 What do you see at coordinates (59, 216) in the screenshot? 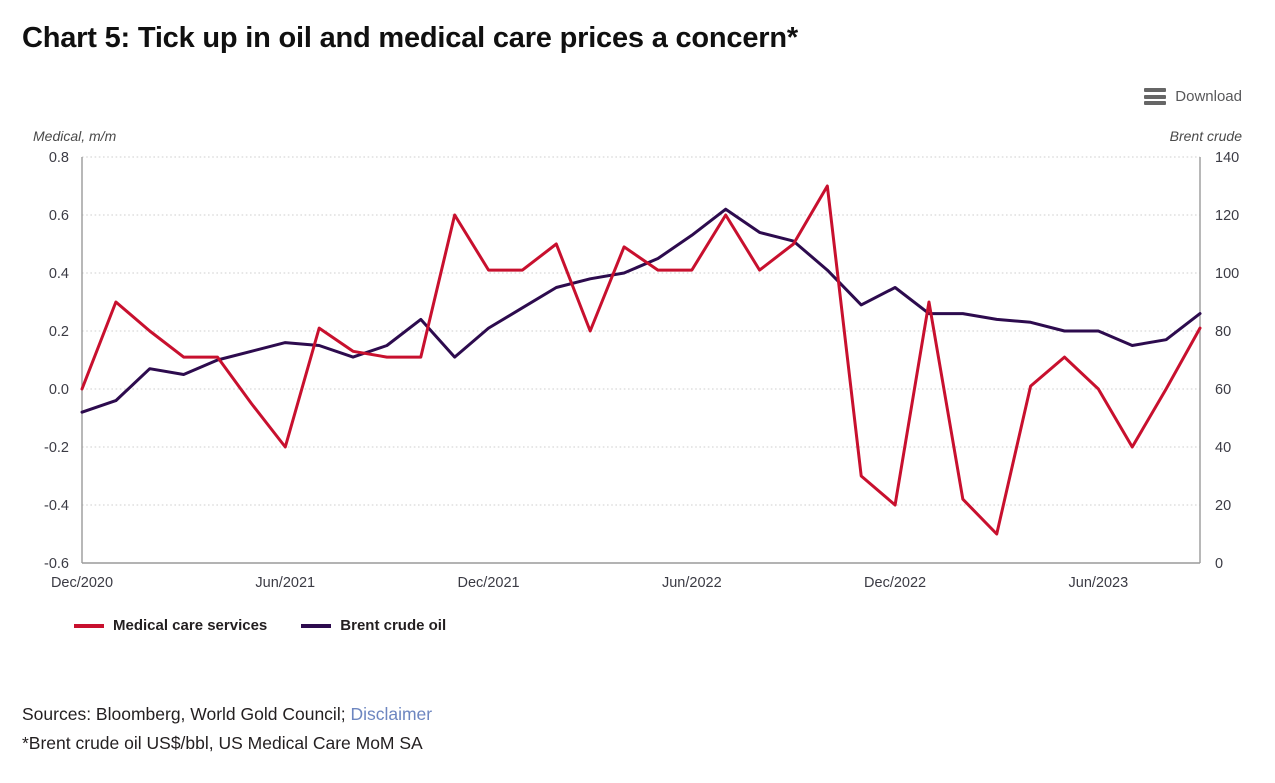
I see `y-axis-tick-label: 0.6` at bounding box center [59, 216].